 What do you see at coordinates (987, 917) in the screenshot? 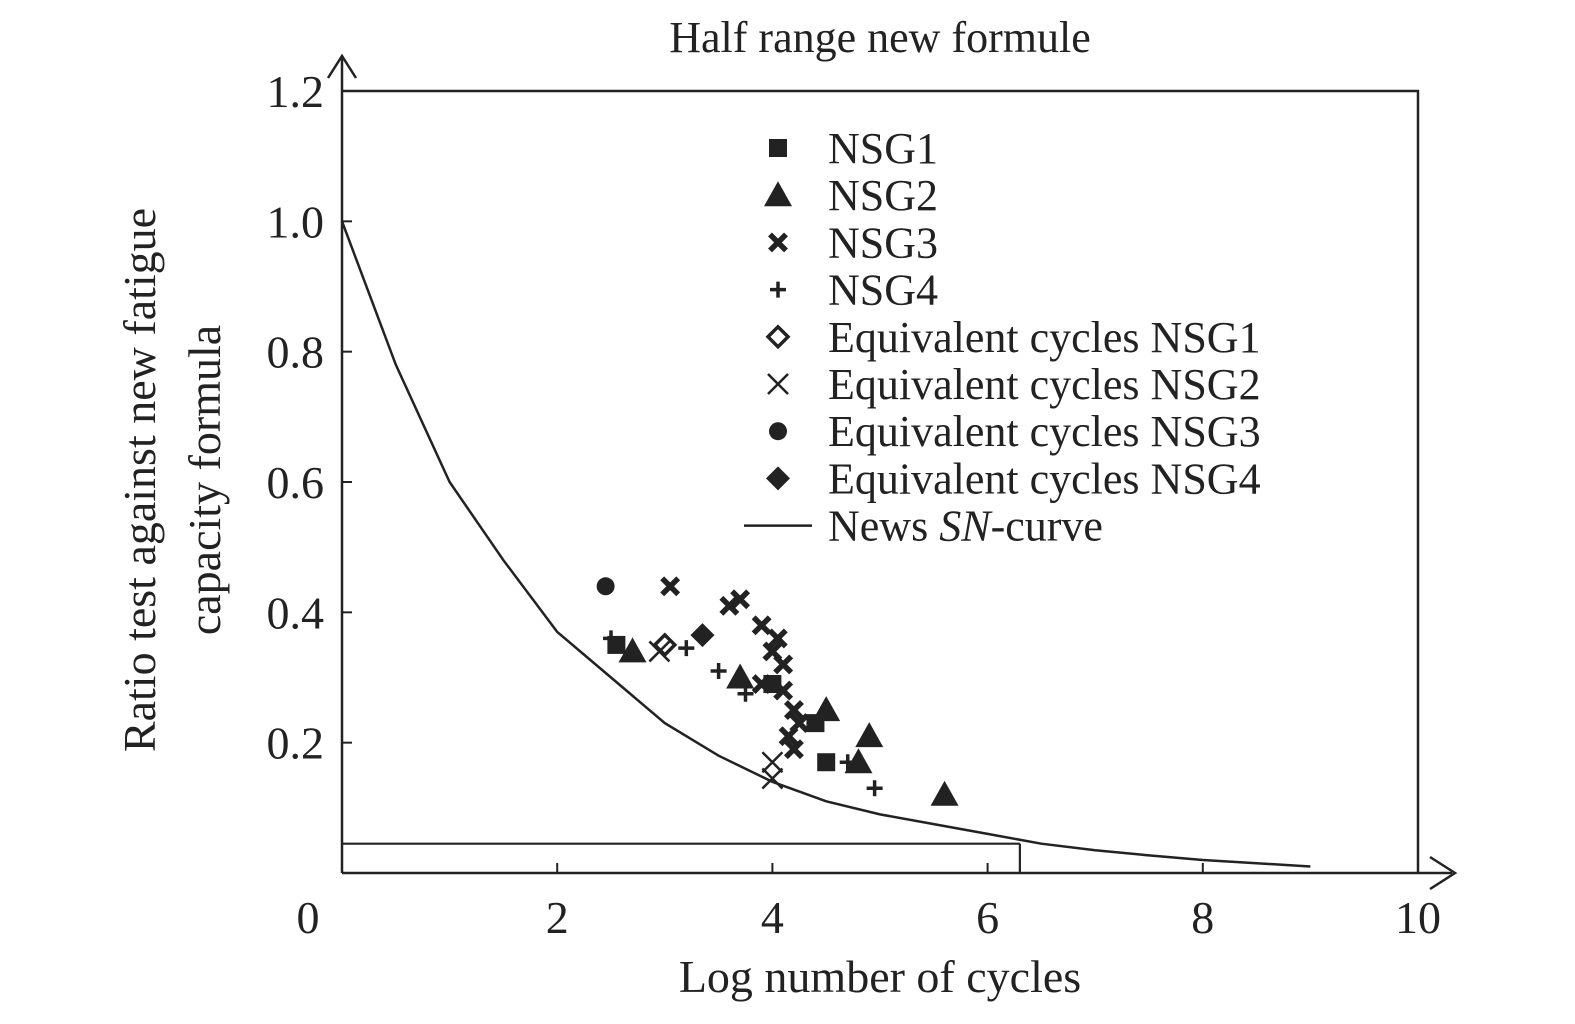
I see `x-tick-label: 6` at bounding box center [987, 917].